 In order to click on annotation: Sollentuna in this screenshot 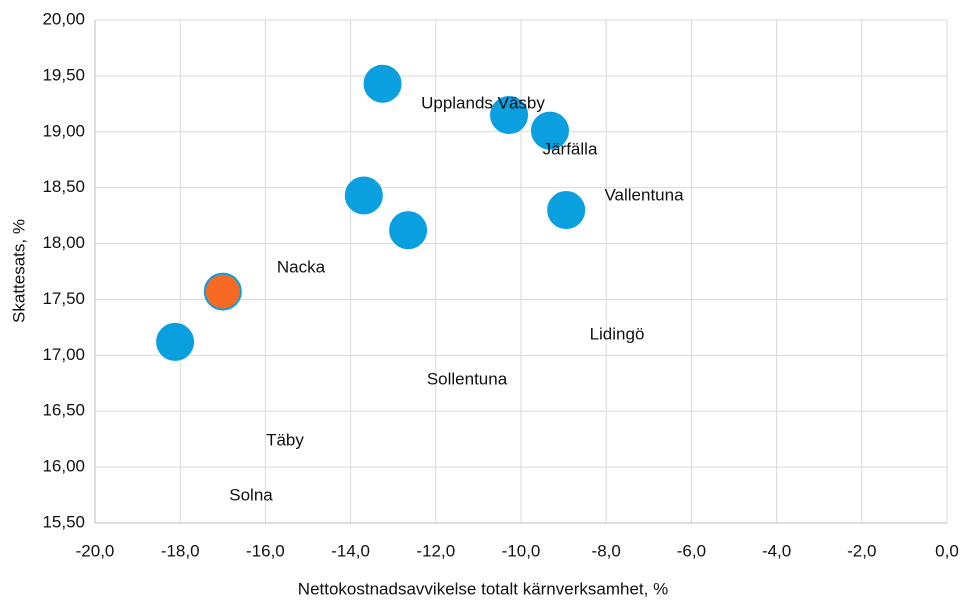, I will do `click(467, 378)`.